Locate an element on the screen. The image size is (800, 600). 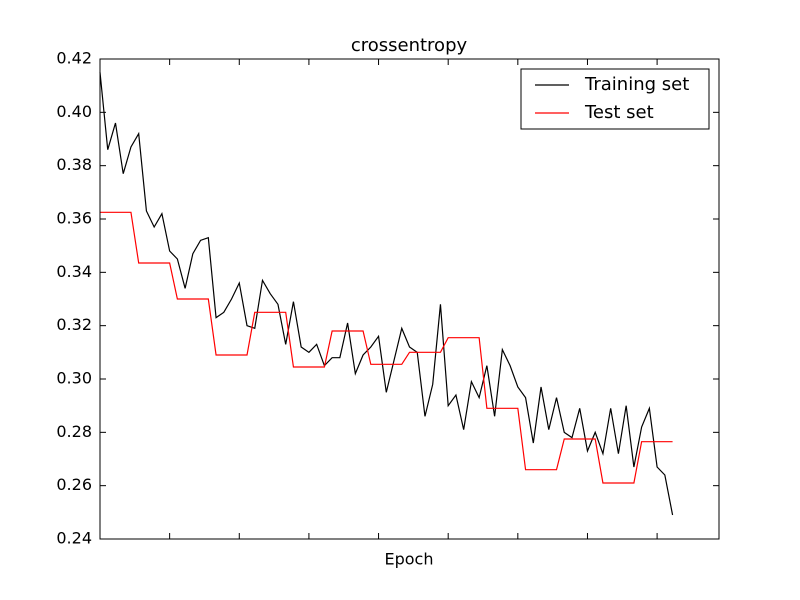
y-tick-label: 0.28 is located at coordinates (74, 431).